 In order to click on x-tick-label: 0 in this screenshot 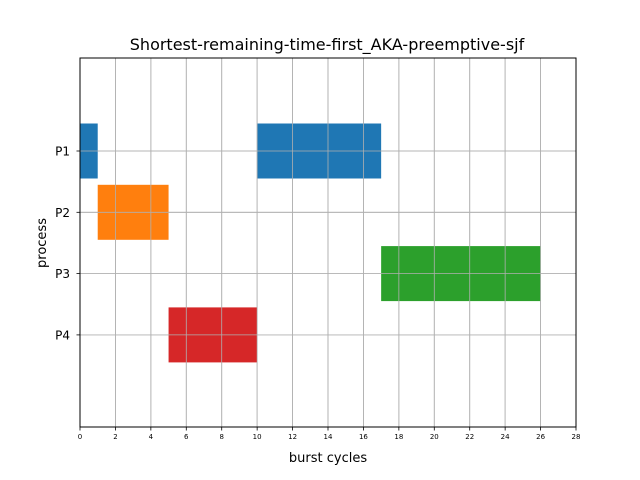, I will do `click(80, 437)`.